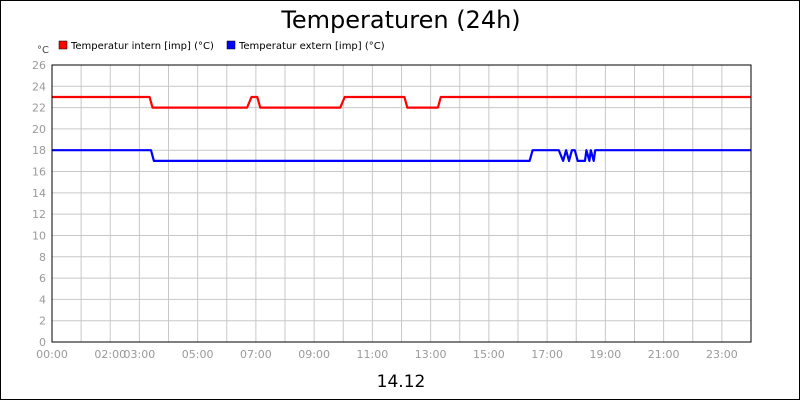 This screenshot has height=401, width=800. I want to click on y-tick-label: 8, so click(42, 257).